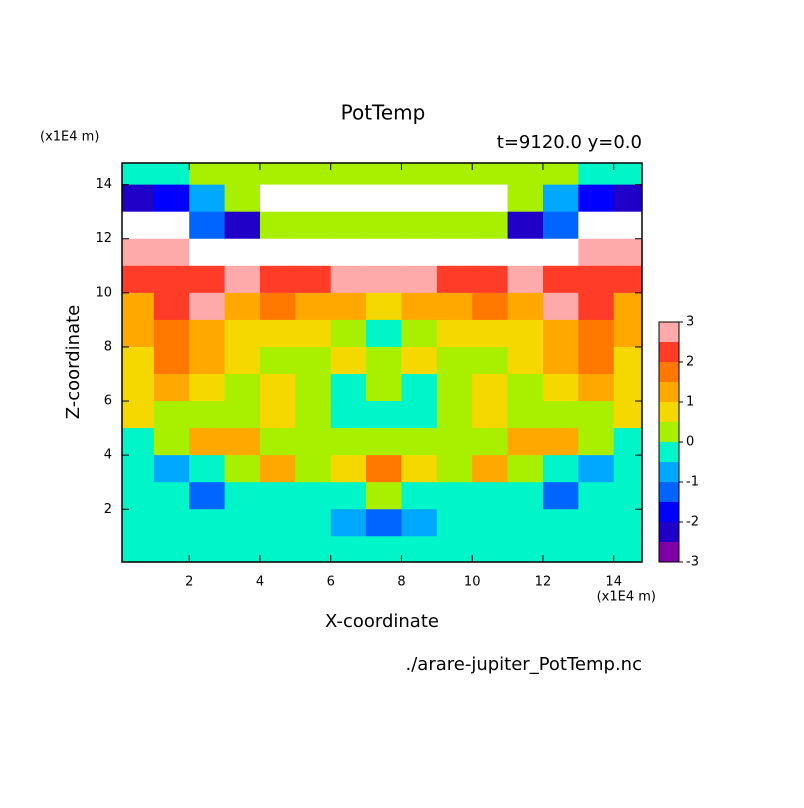 The width and height of the screenshot is (804, 808). I want to click on y-tick-label: 4, so click(108, 455).